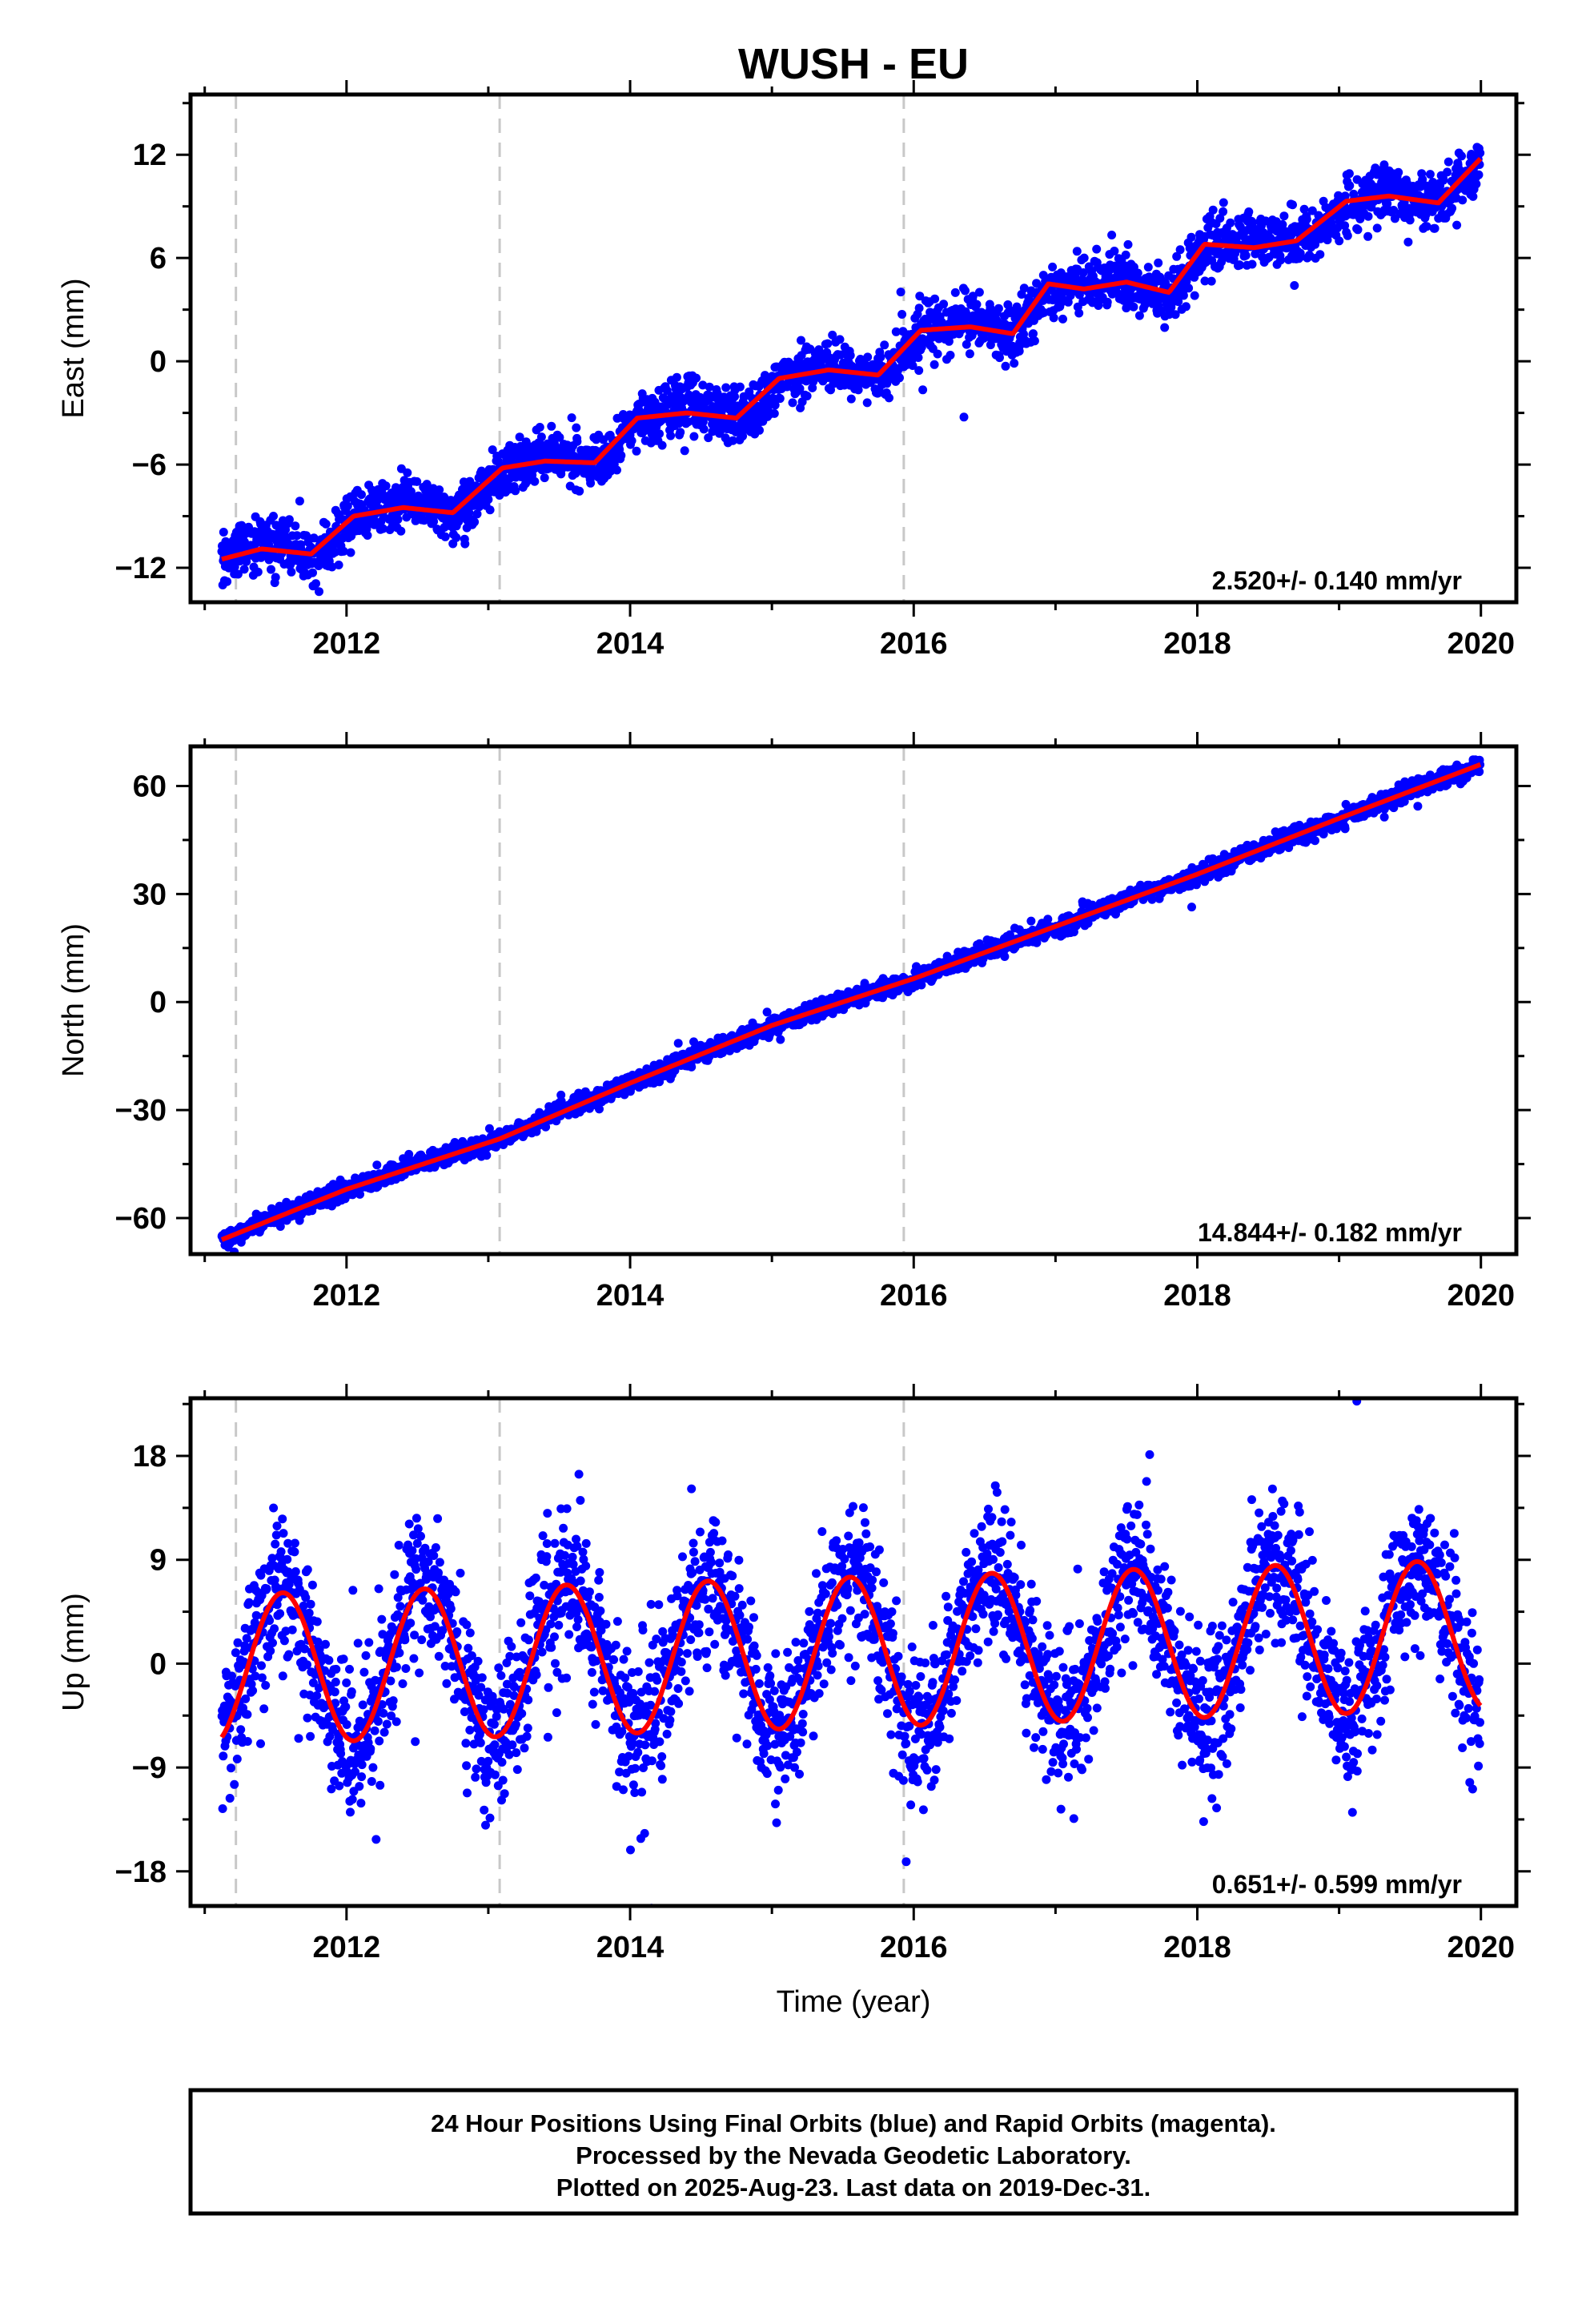 This screenshot has height=2324, width=1582. I want to click on y-tick-label: −6, so click(149, 465).